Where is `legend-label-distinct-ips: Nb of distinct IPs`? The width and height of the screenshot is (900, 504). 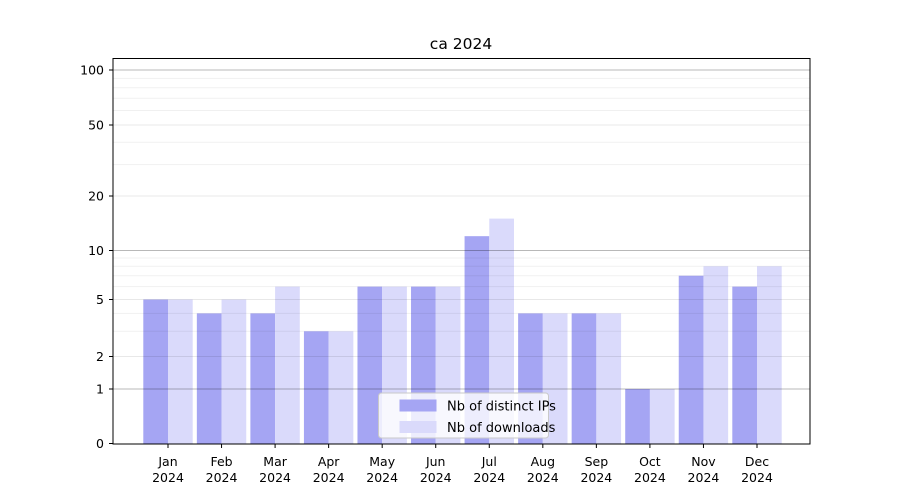
legend-label-distinct-ips: Nb of distinct IPs is located at coordinates (501, 407).